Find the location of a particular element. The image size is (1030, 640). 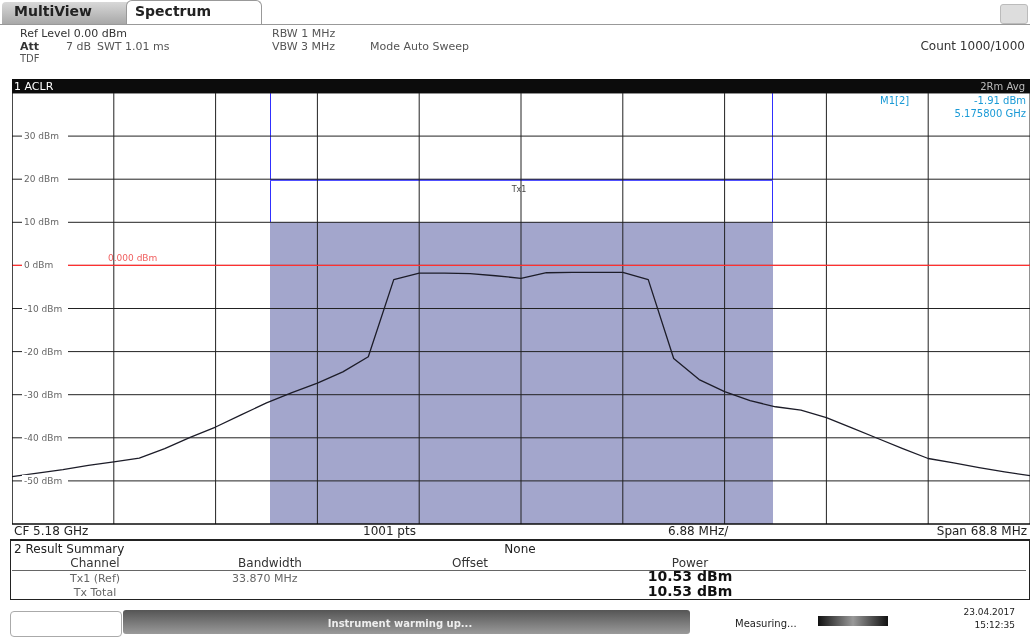

text: Ref Level 0.00 dBm is located at coordinates (74, 33).